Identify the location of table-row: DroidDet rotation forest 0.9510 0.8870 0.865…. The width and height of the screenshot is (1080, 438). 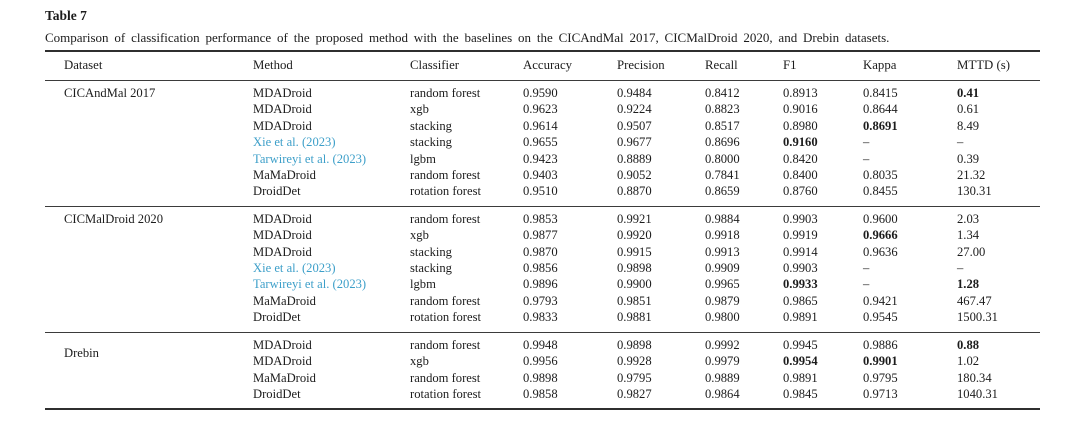
(542, 194).